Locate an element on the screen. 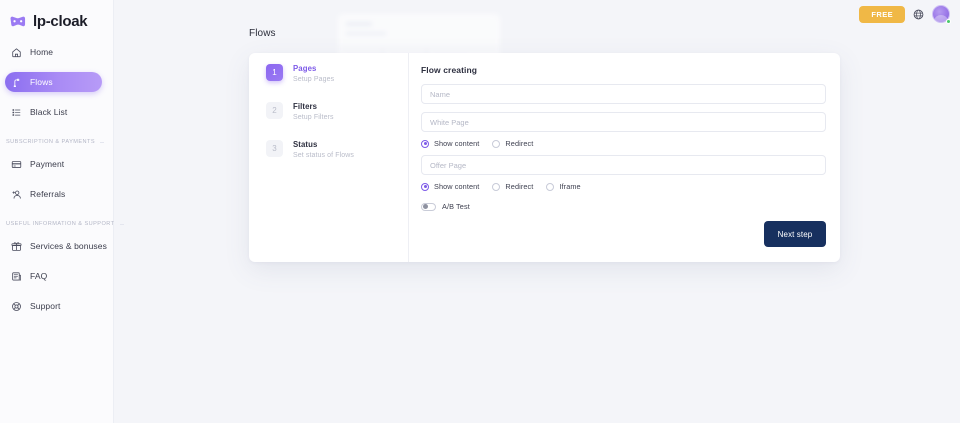 Image resolution: width=960 pixels, height=423 pixels. sidebar-section-subscription: SUBSCRIPTION & PAYMENTS is located at coordinates (56, 142).